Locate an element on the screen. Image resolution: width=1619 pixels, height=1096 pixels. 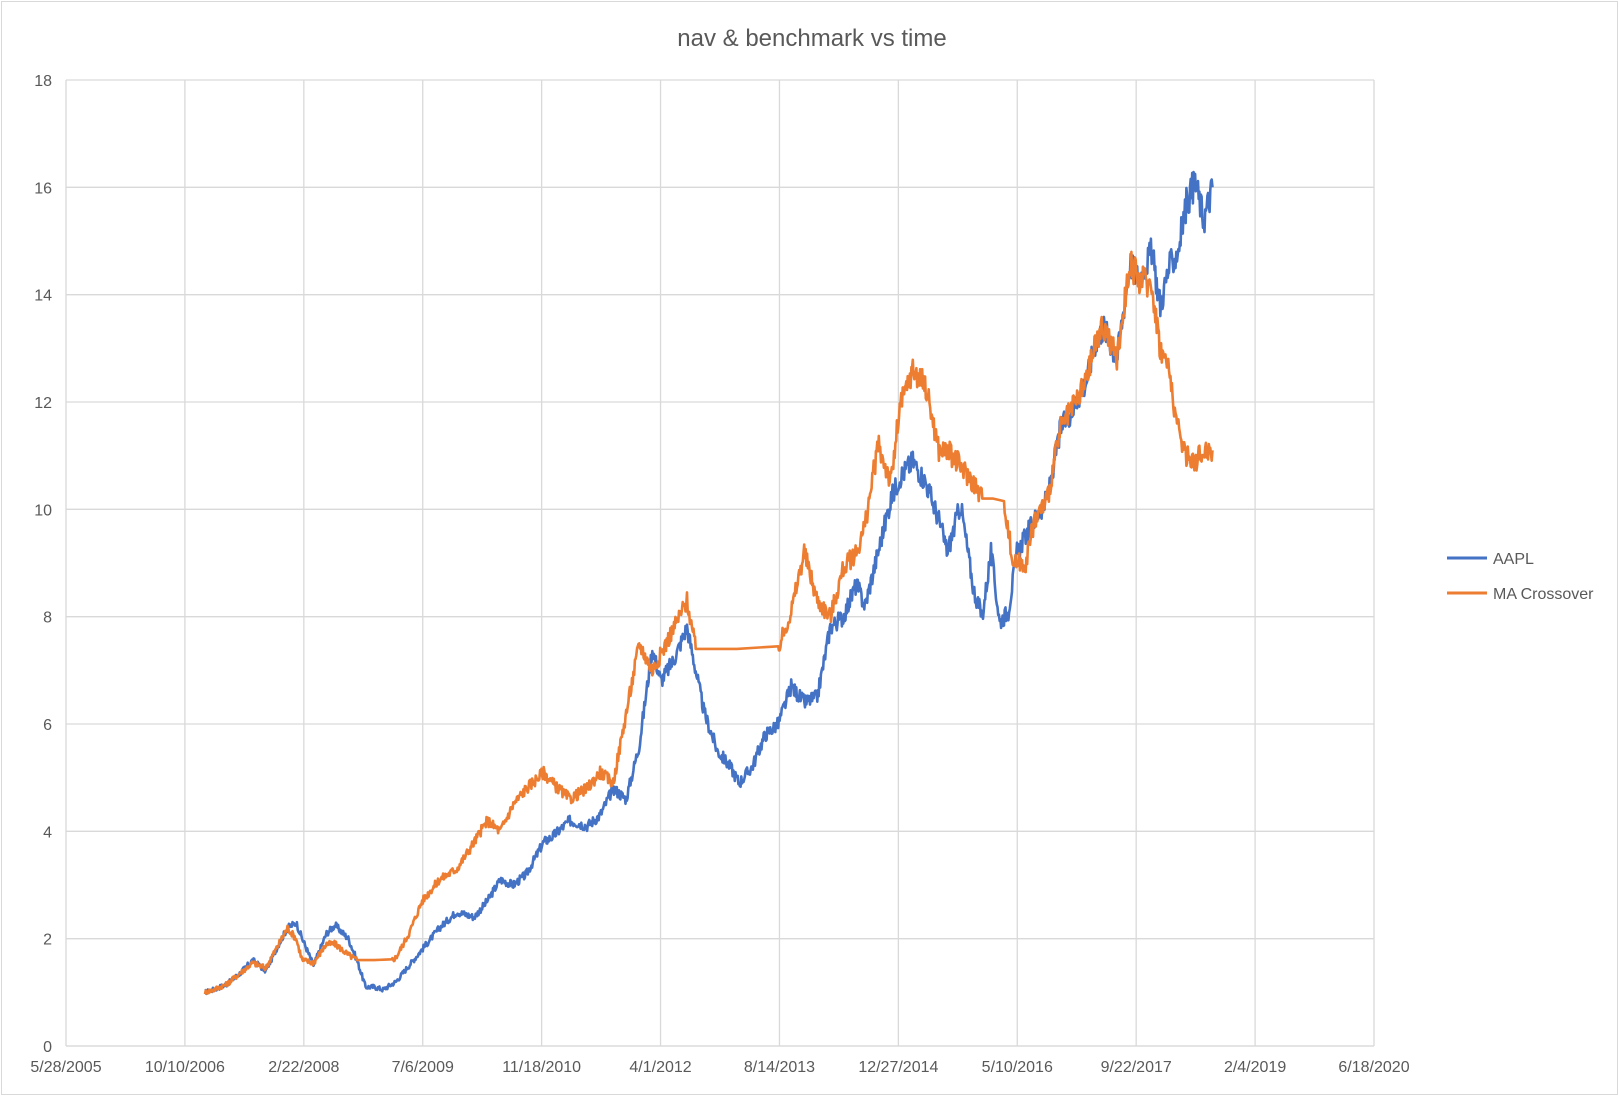
legend-label: MA Crossover is located at coordinates (1543, 594).